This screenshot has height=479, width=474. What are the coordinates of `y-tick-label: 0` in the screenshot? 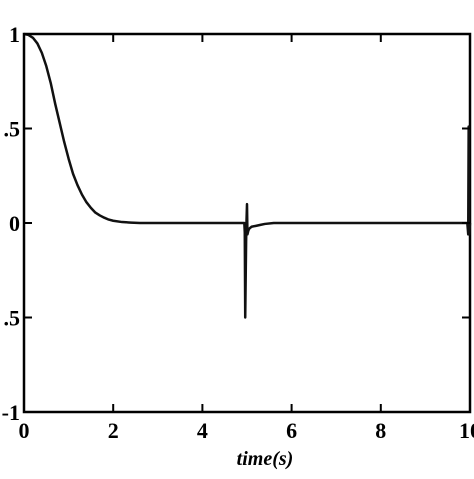 It's located at (14, 223).